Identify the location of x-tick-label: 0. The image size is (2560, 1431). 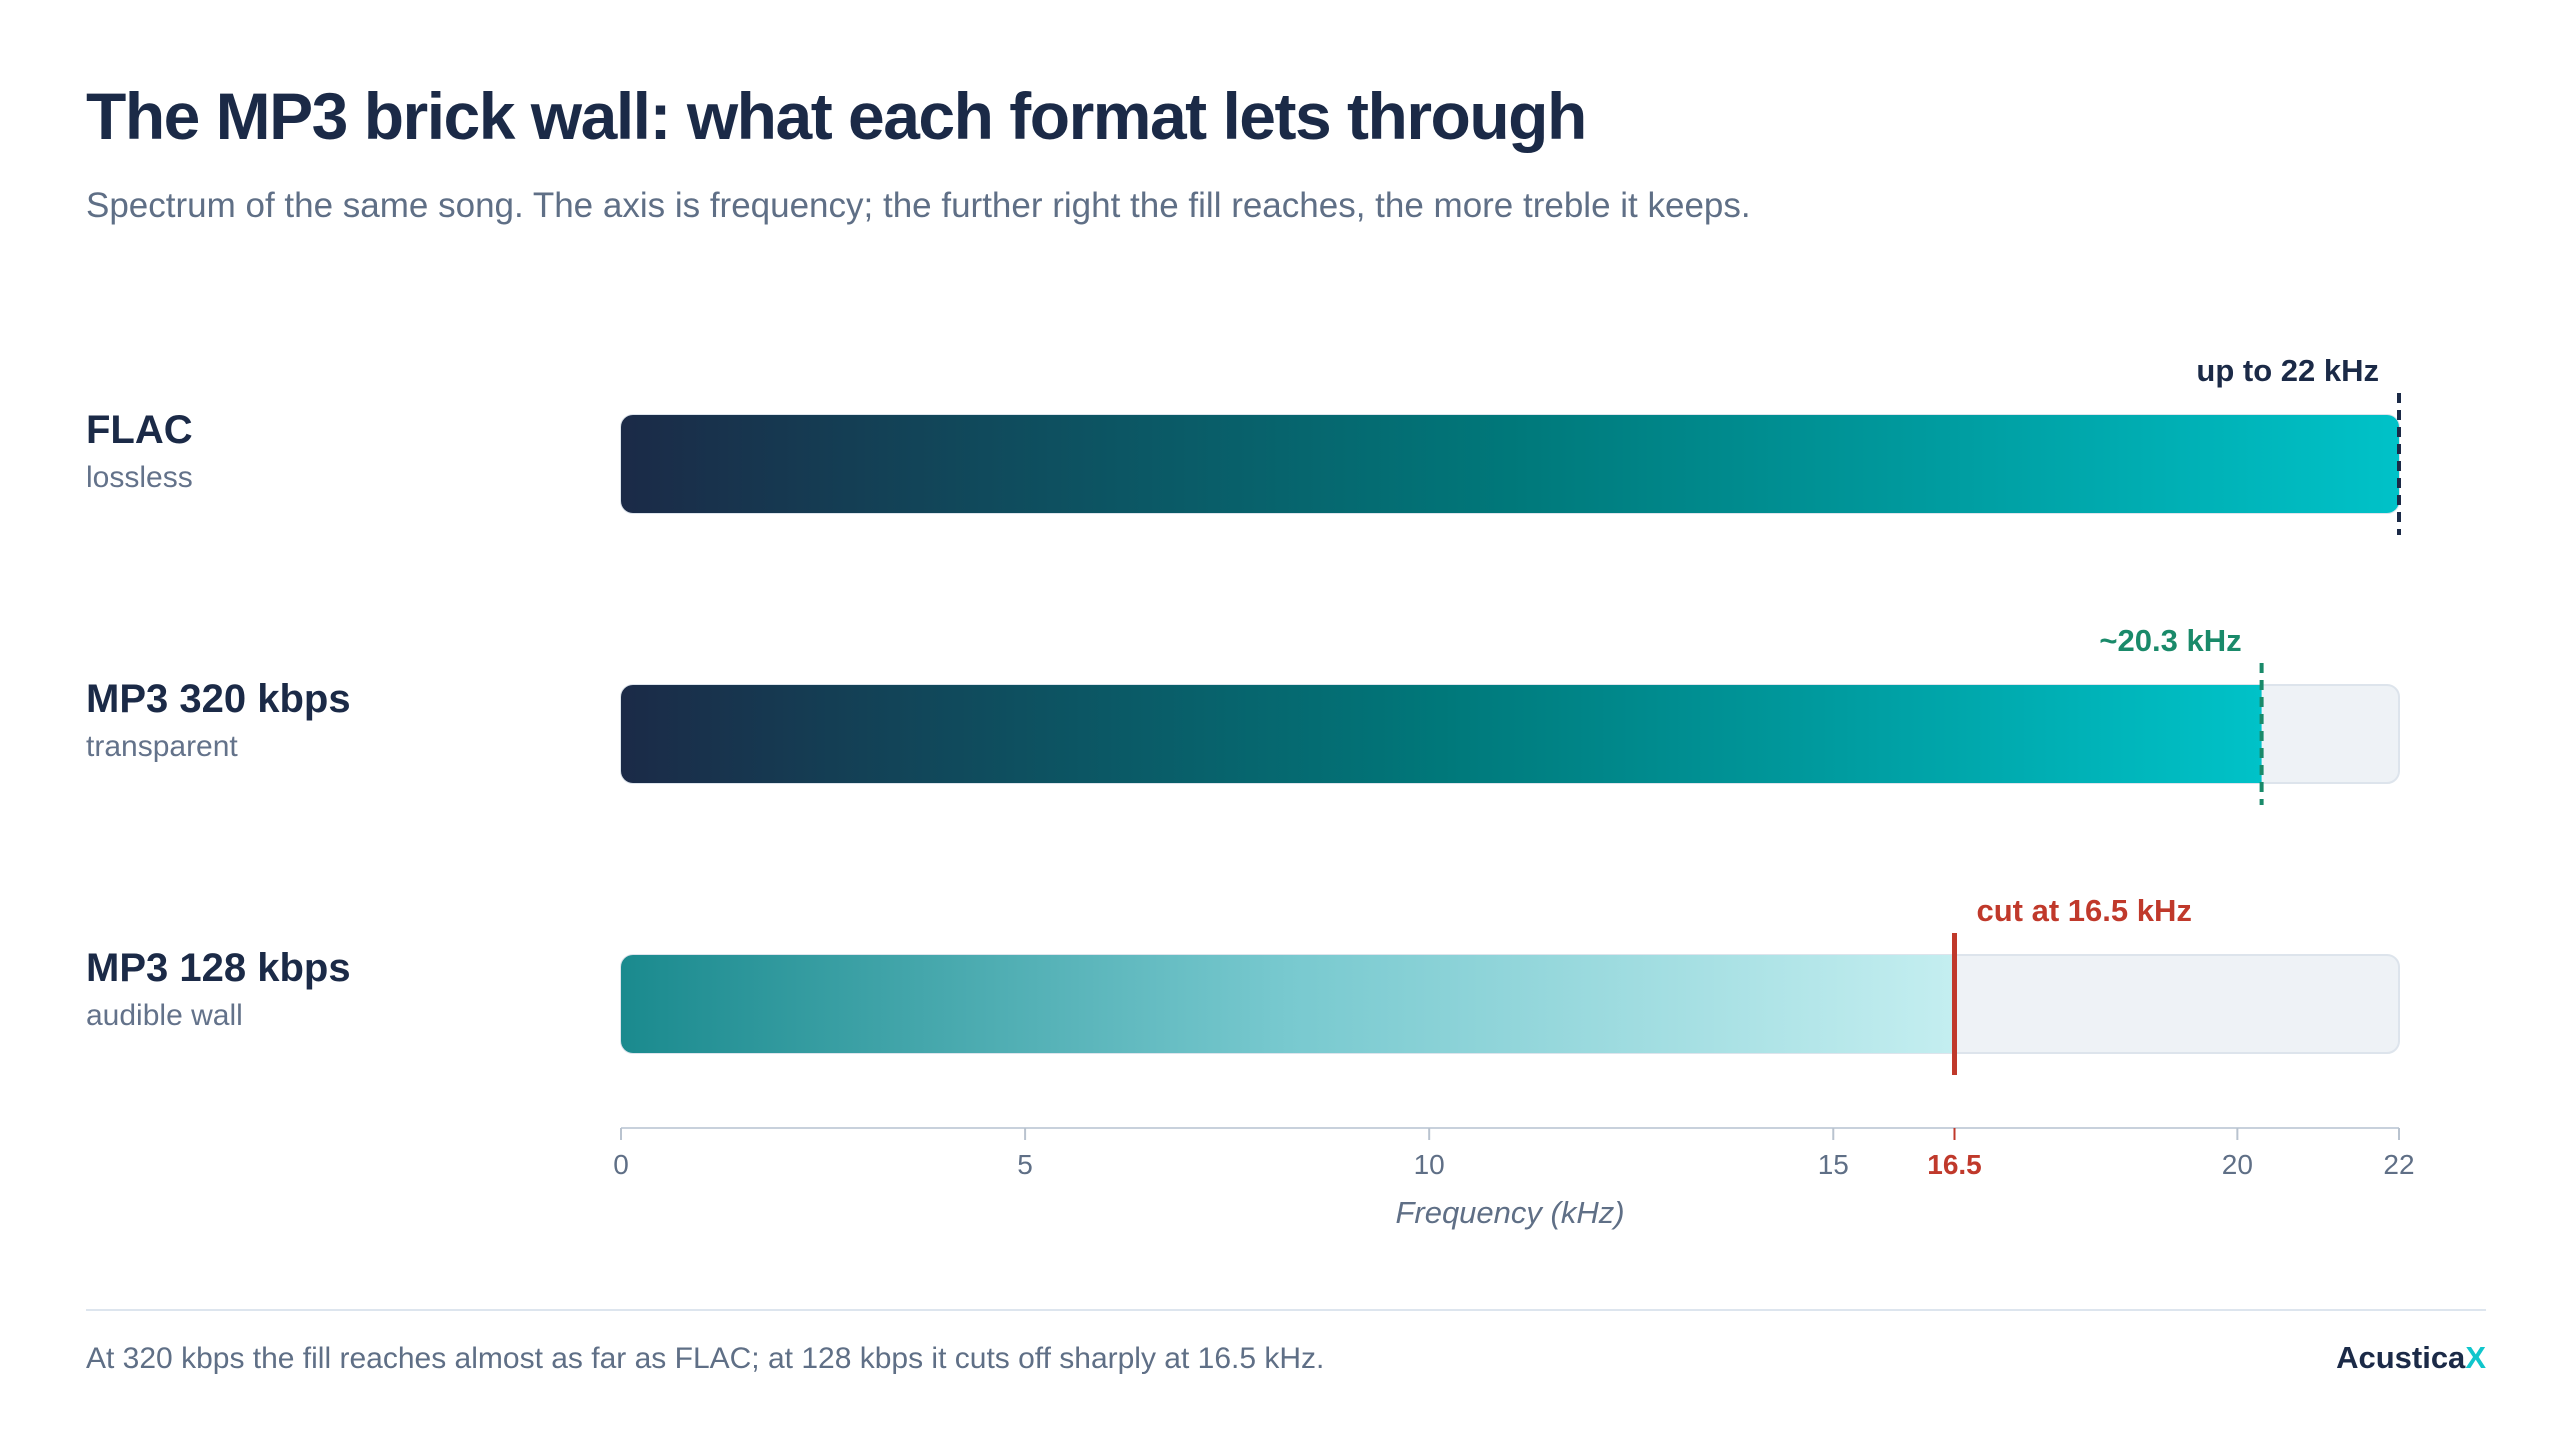
(621, 1164).